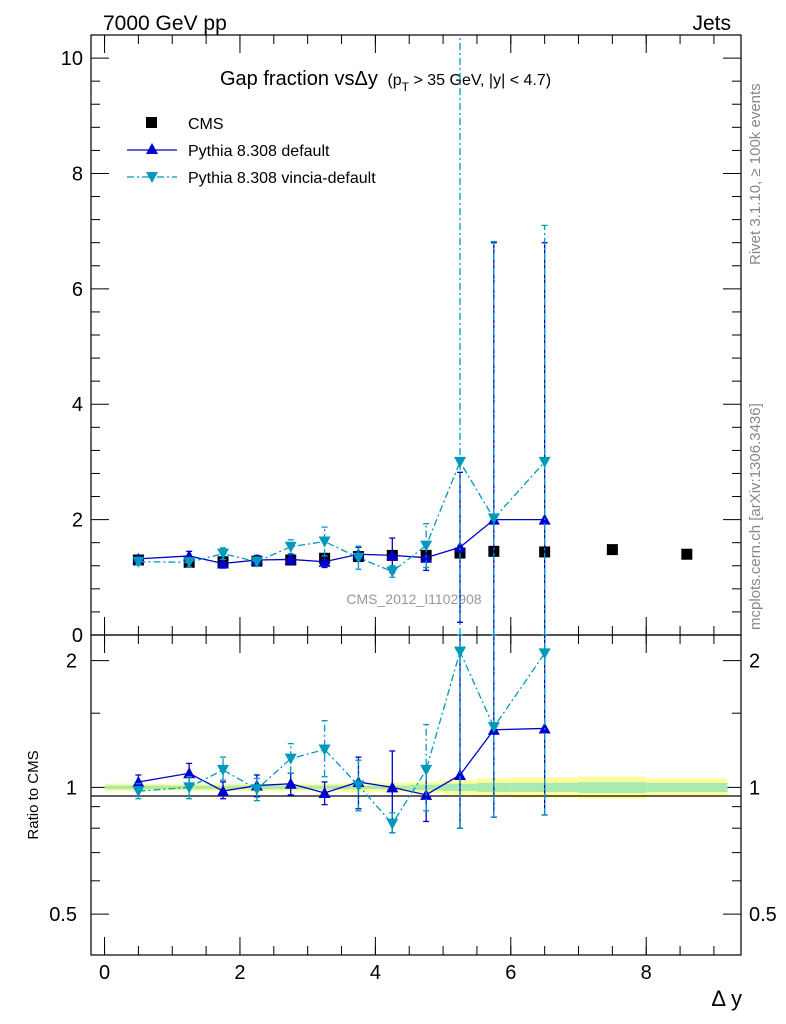 This screenshot has width=786, height=1024. What do you see at coordinates (152, 148) in the screenshot?
I see `legend-marker-default` at bounding box center [152, 148].